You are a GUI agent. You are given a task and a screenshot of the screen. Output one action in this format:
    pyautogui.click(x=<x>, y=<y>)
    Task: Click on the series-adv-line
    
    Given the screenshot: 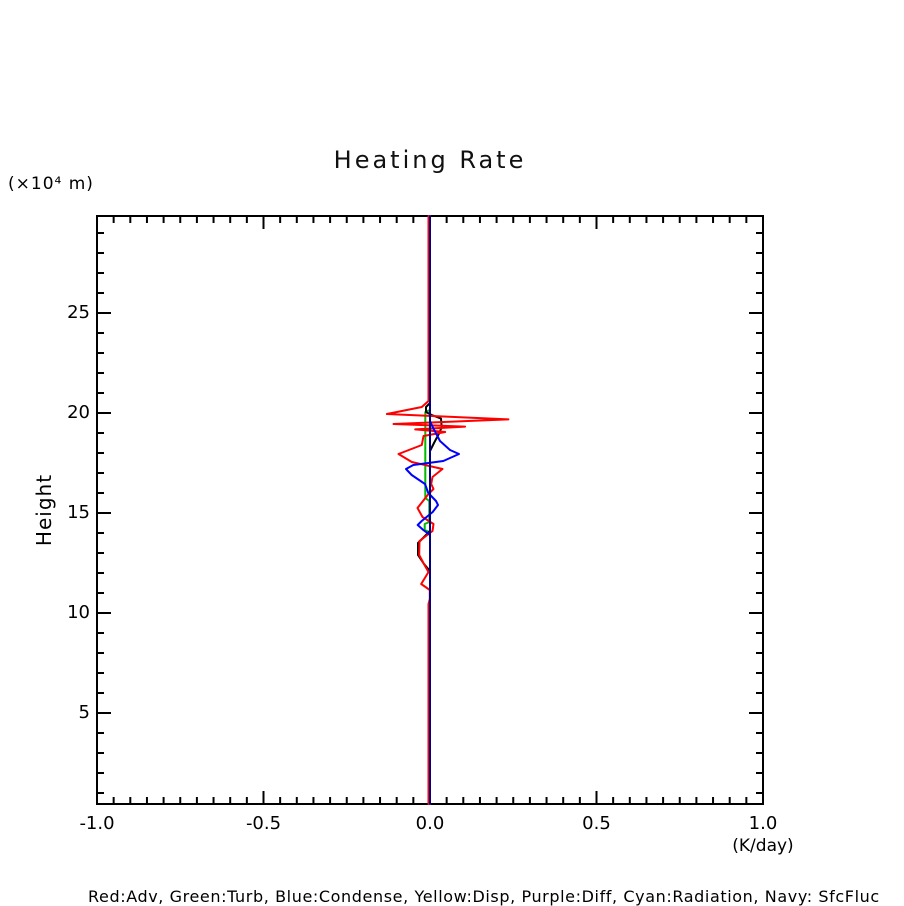 What is the action you would take?
    pyautogui.click(x=447, y=510)
    